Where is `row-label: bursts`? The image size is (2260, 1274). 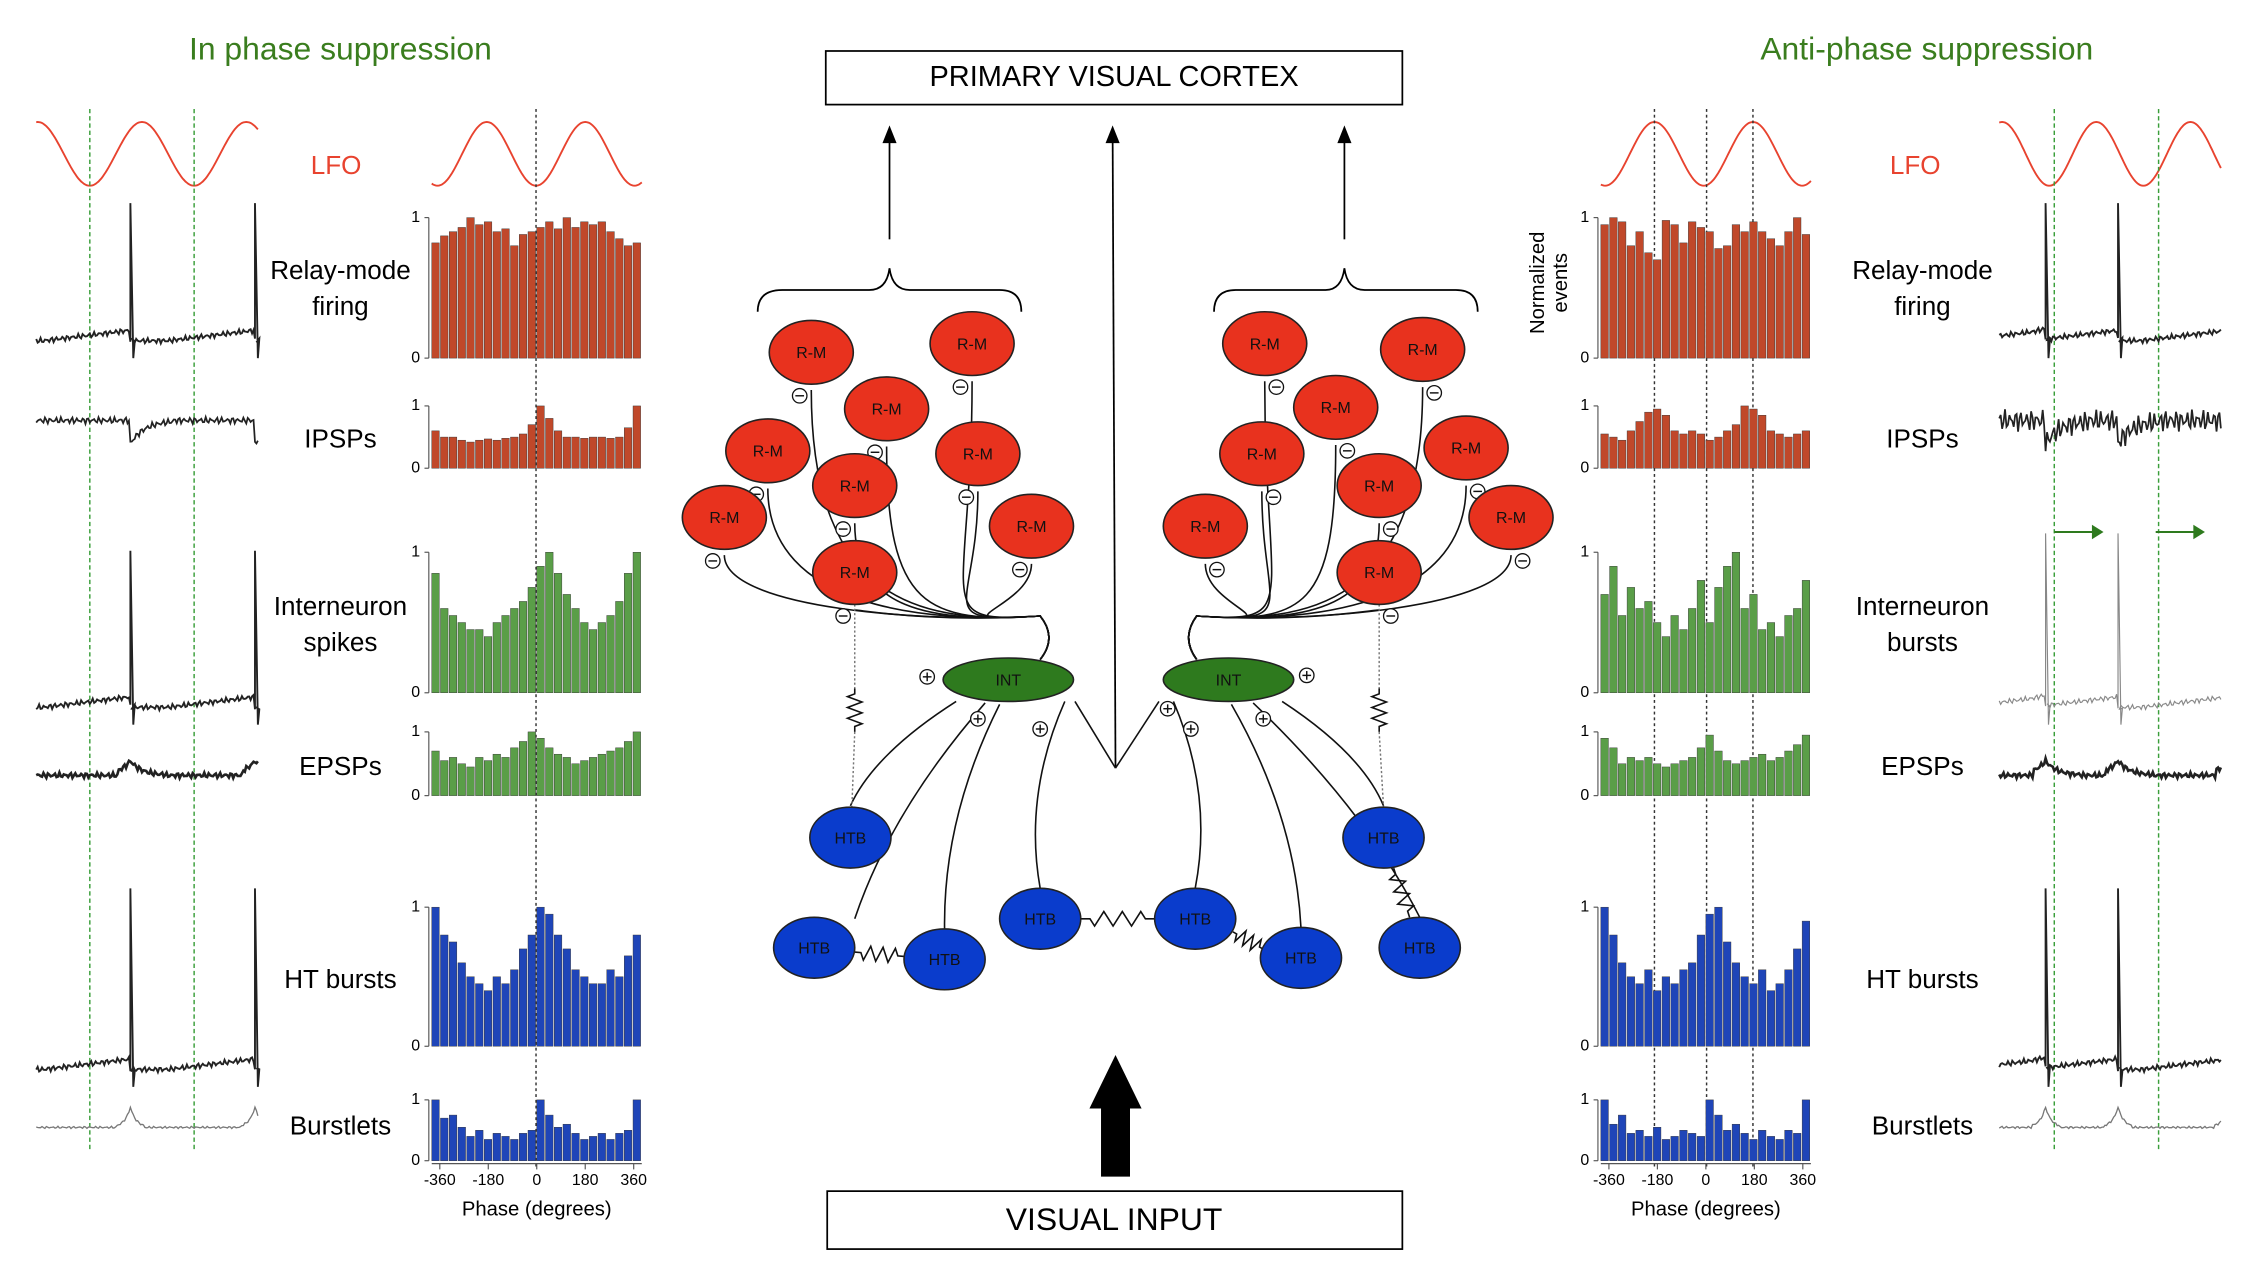
row-label: bursts is located at coordinates (1922, 642).